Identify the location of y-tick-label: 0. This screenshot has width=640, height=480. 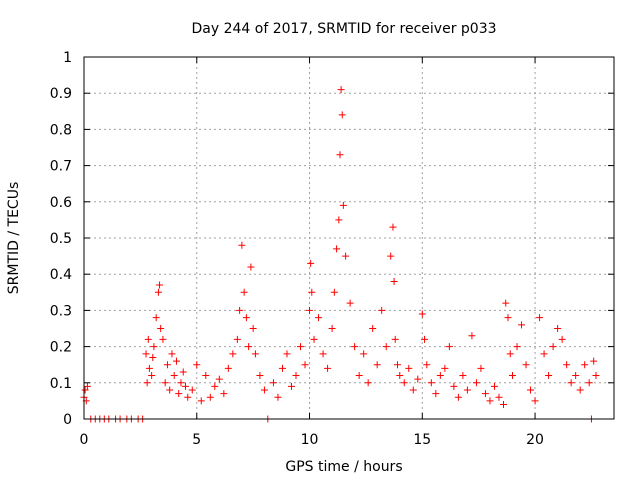
(67, 420).